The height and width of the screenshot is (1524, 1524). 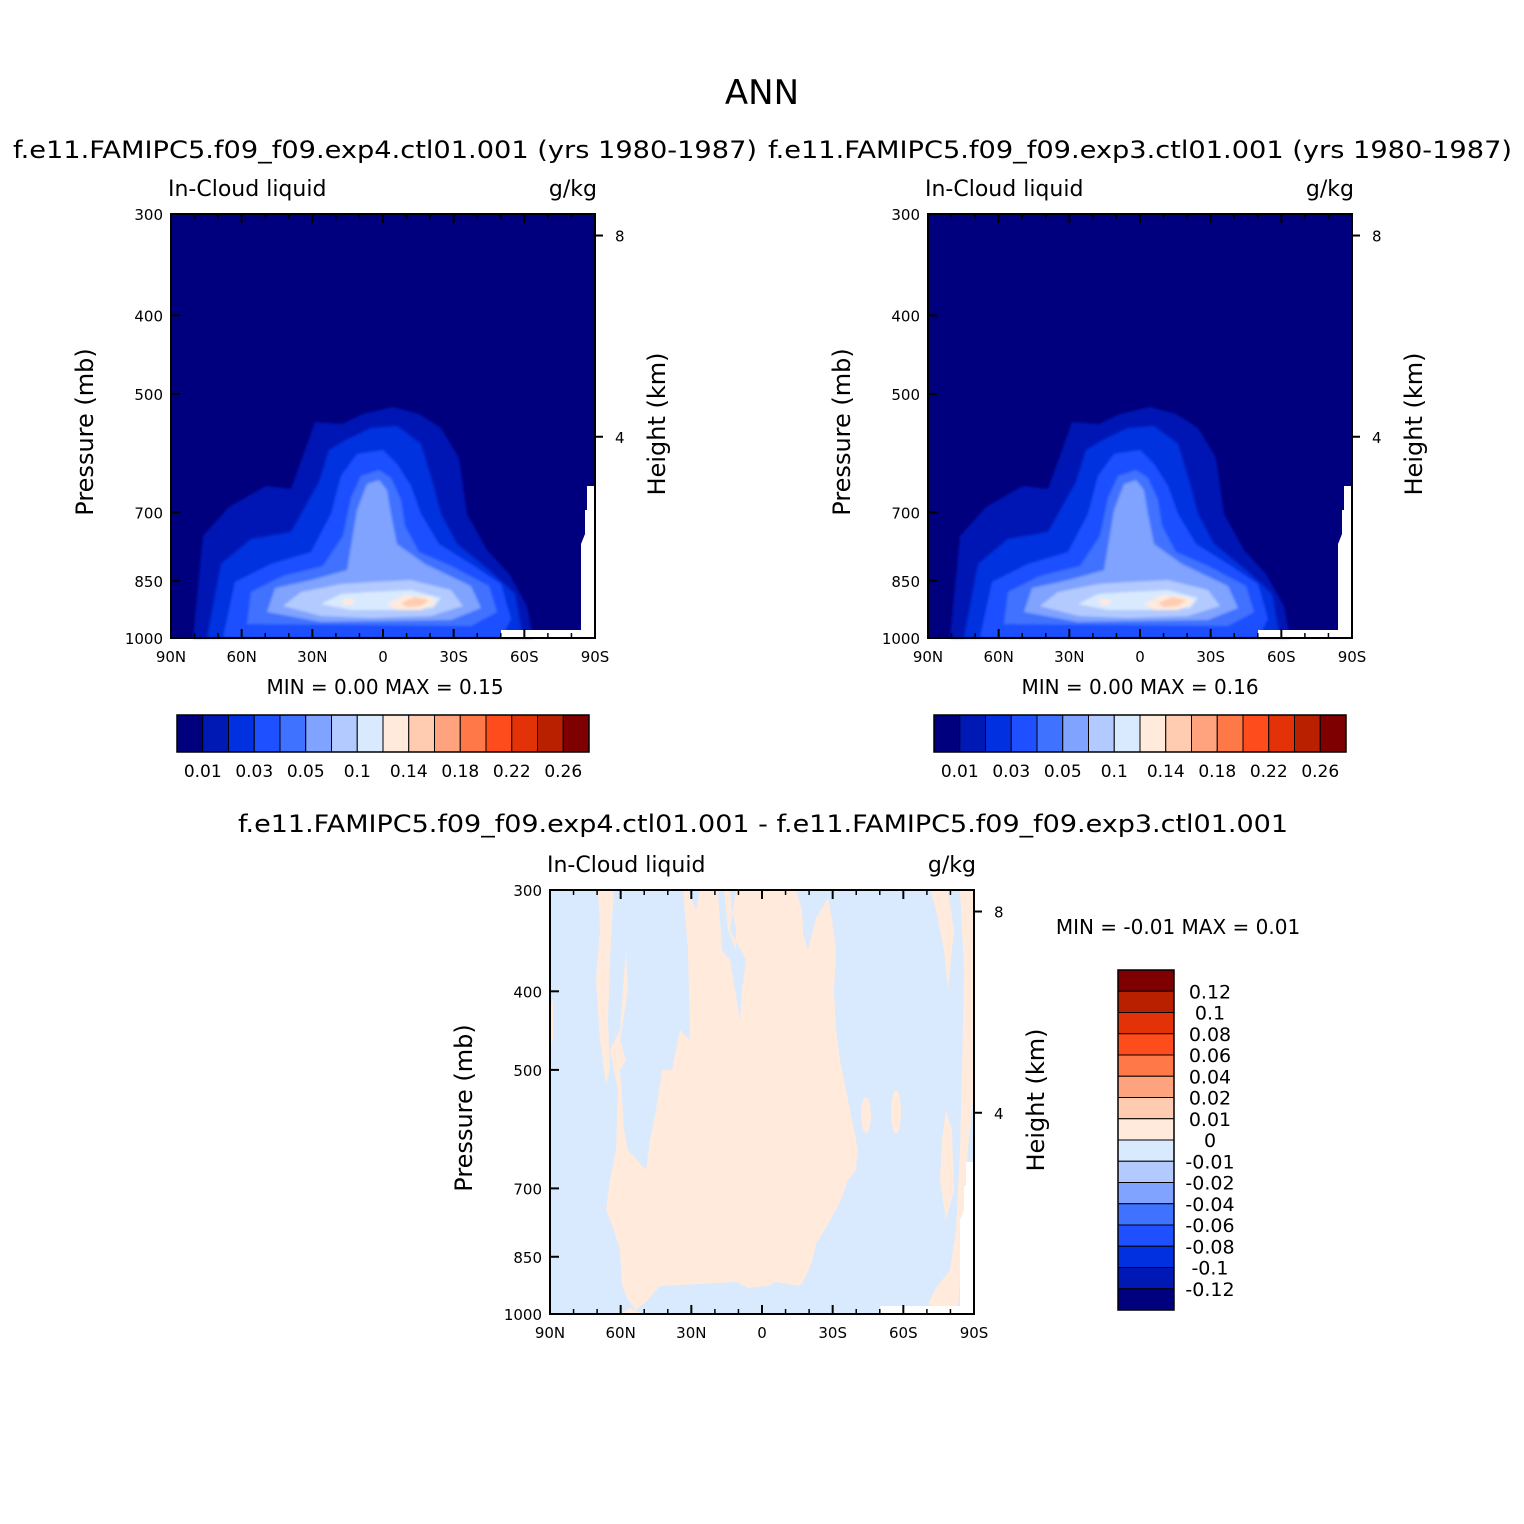 I want to click on right-units-label: g/kg, so click(x=1330, y=189).